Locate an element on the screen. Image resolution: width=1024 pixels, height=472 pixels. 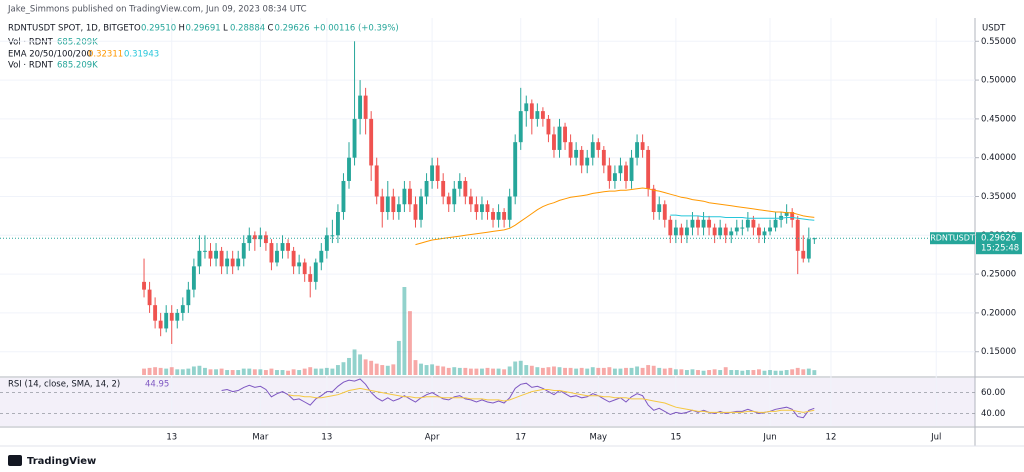
x-tick-label: Apr is located at coordinates (432, 438).